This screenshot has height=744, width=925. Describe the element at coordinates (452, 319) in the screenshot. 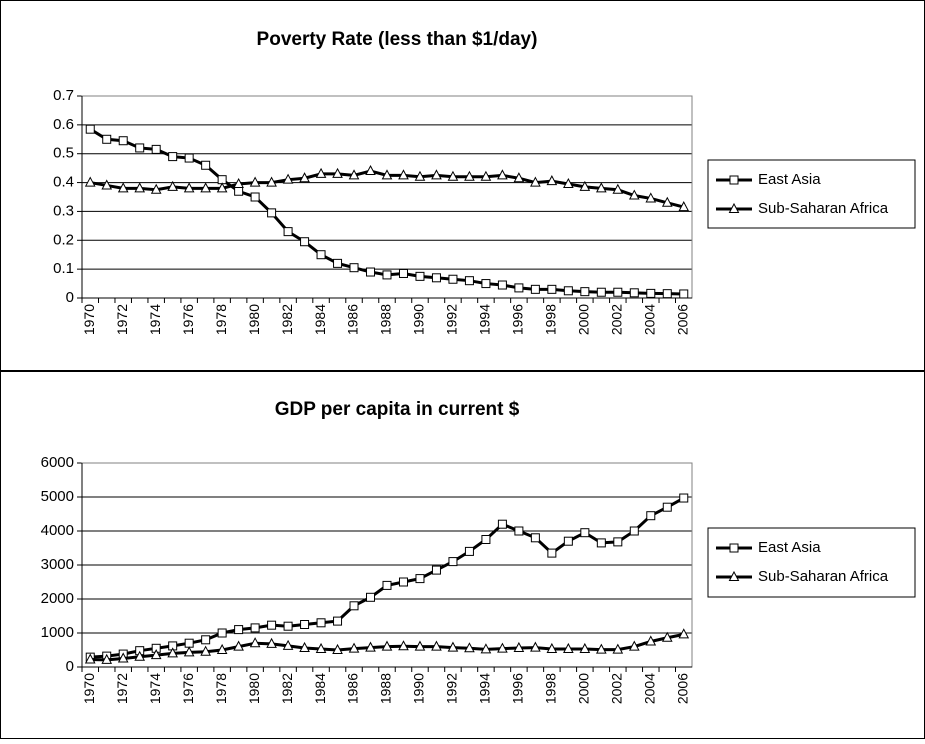

I see `x-tick-label: 1992` at that location.